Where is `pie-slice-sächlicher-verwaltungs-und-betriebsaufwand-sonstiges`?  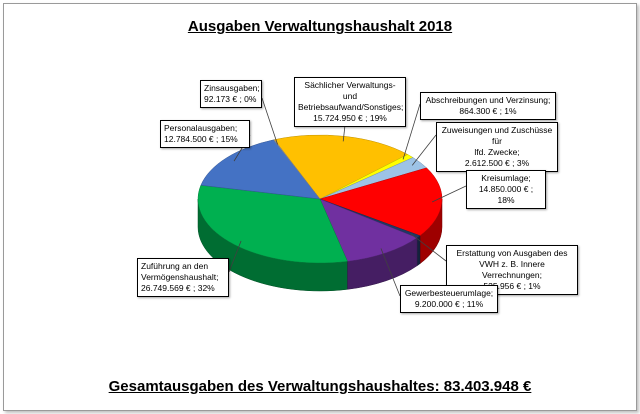 pie-slice-sächlicher-verwaltungs-und-betriebsaufwand-sonstiges is located at coordinates (341, 167).